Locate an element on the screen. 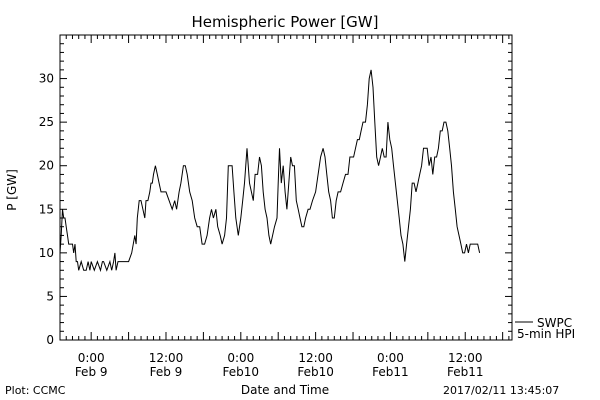  legend: SWPC 5-min HPI is located at coordinates (545, 328).